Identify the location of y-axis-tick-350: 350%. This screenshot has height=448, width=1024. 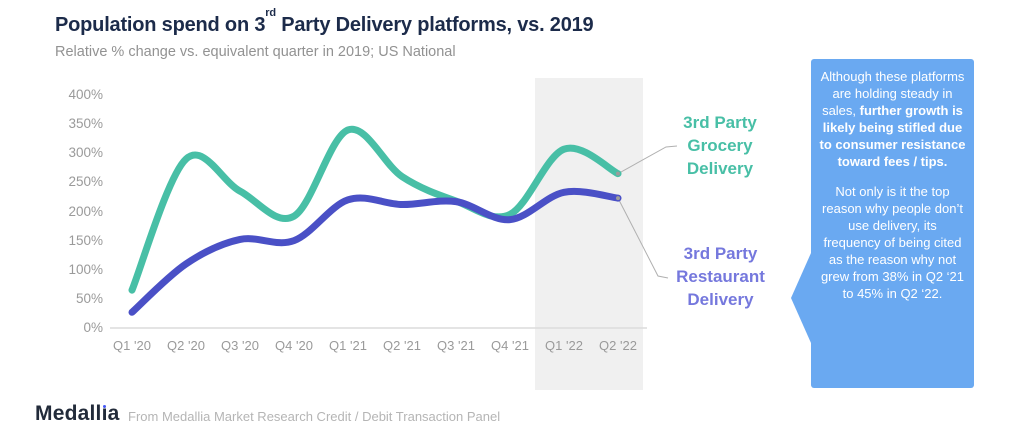
(85, 124).